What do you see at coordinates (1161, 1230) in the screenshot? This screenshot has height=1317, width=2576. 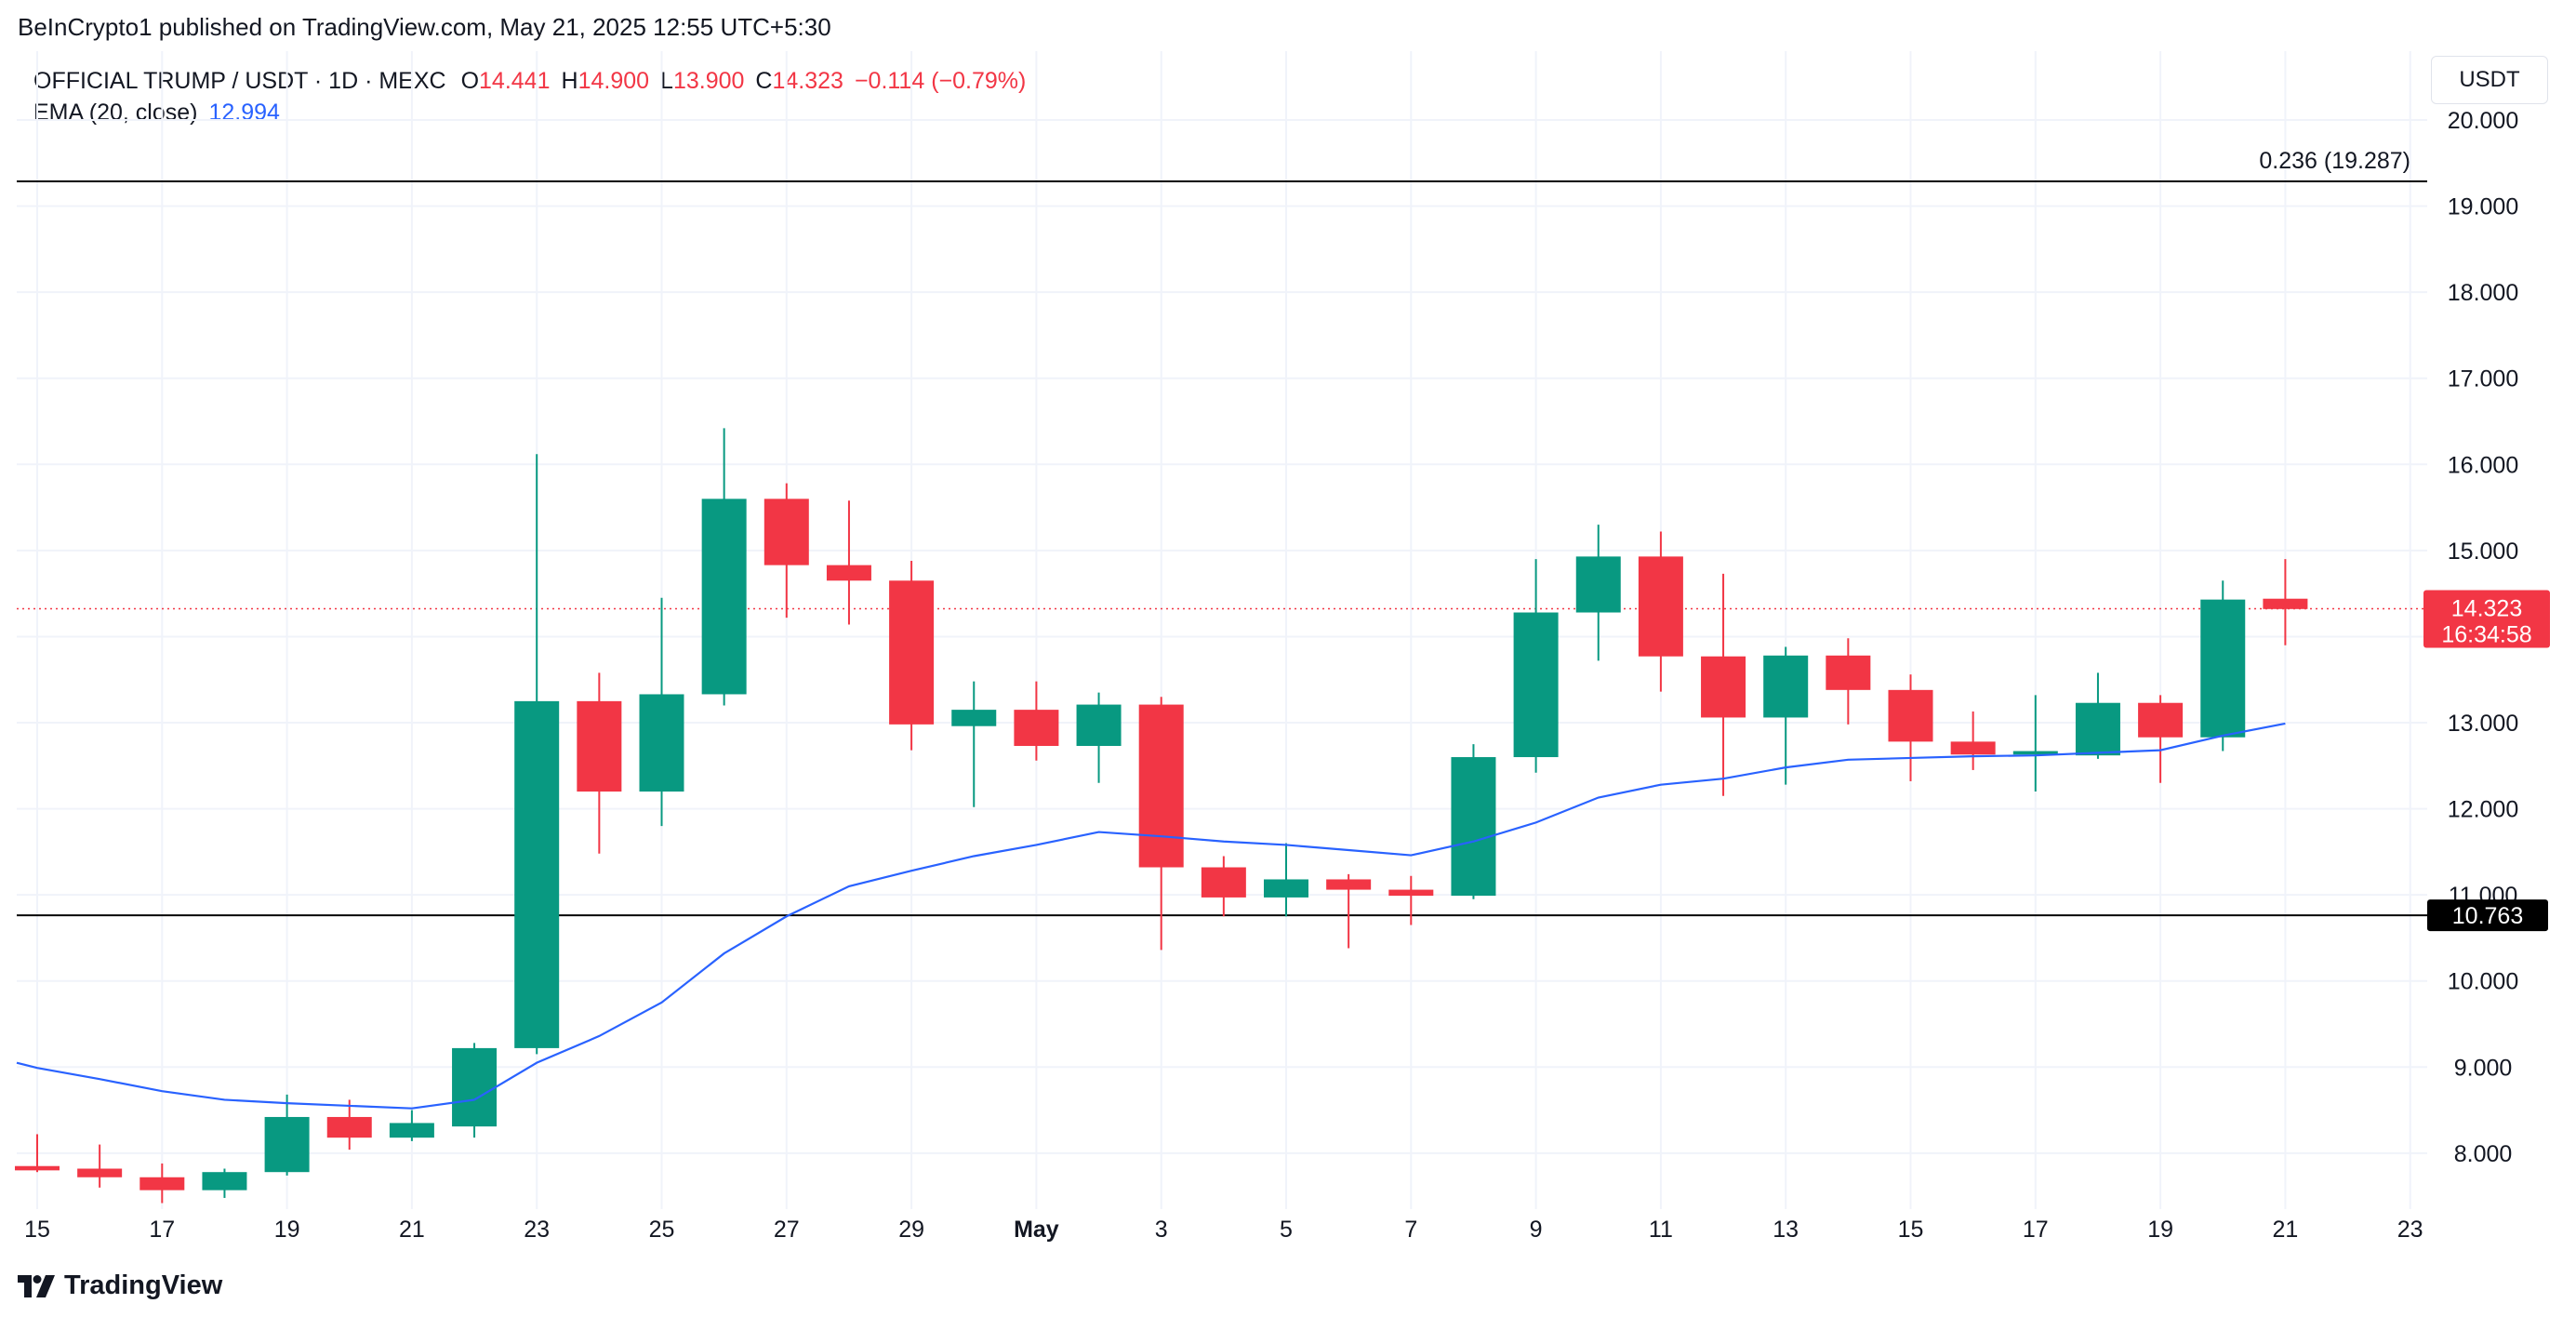 I see `x-tick-label: 3` at bounding box center [1161, 1230].